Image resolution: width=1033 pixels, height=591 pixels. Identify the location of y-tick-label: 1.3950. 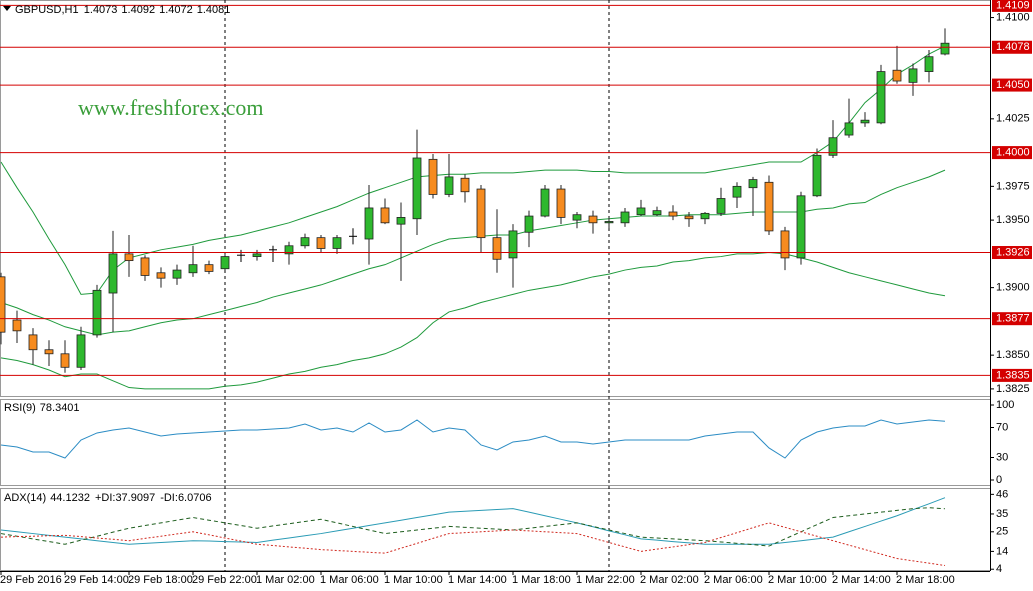
(1013, 220).